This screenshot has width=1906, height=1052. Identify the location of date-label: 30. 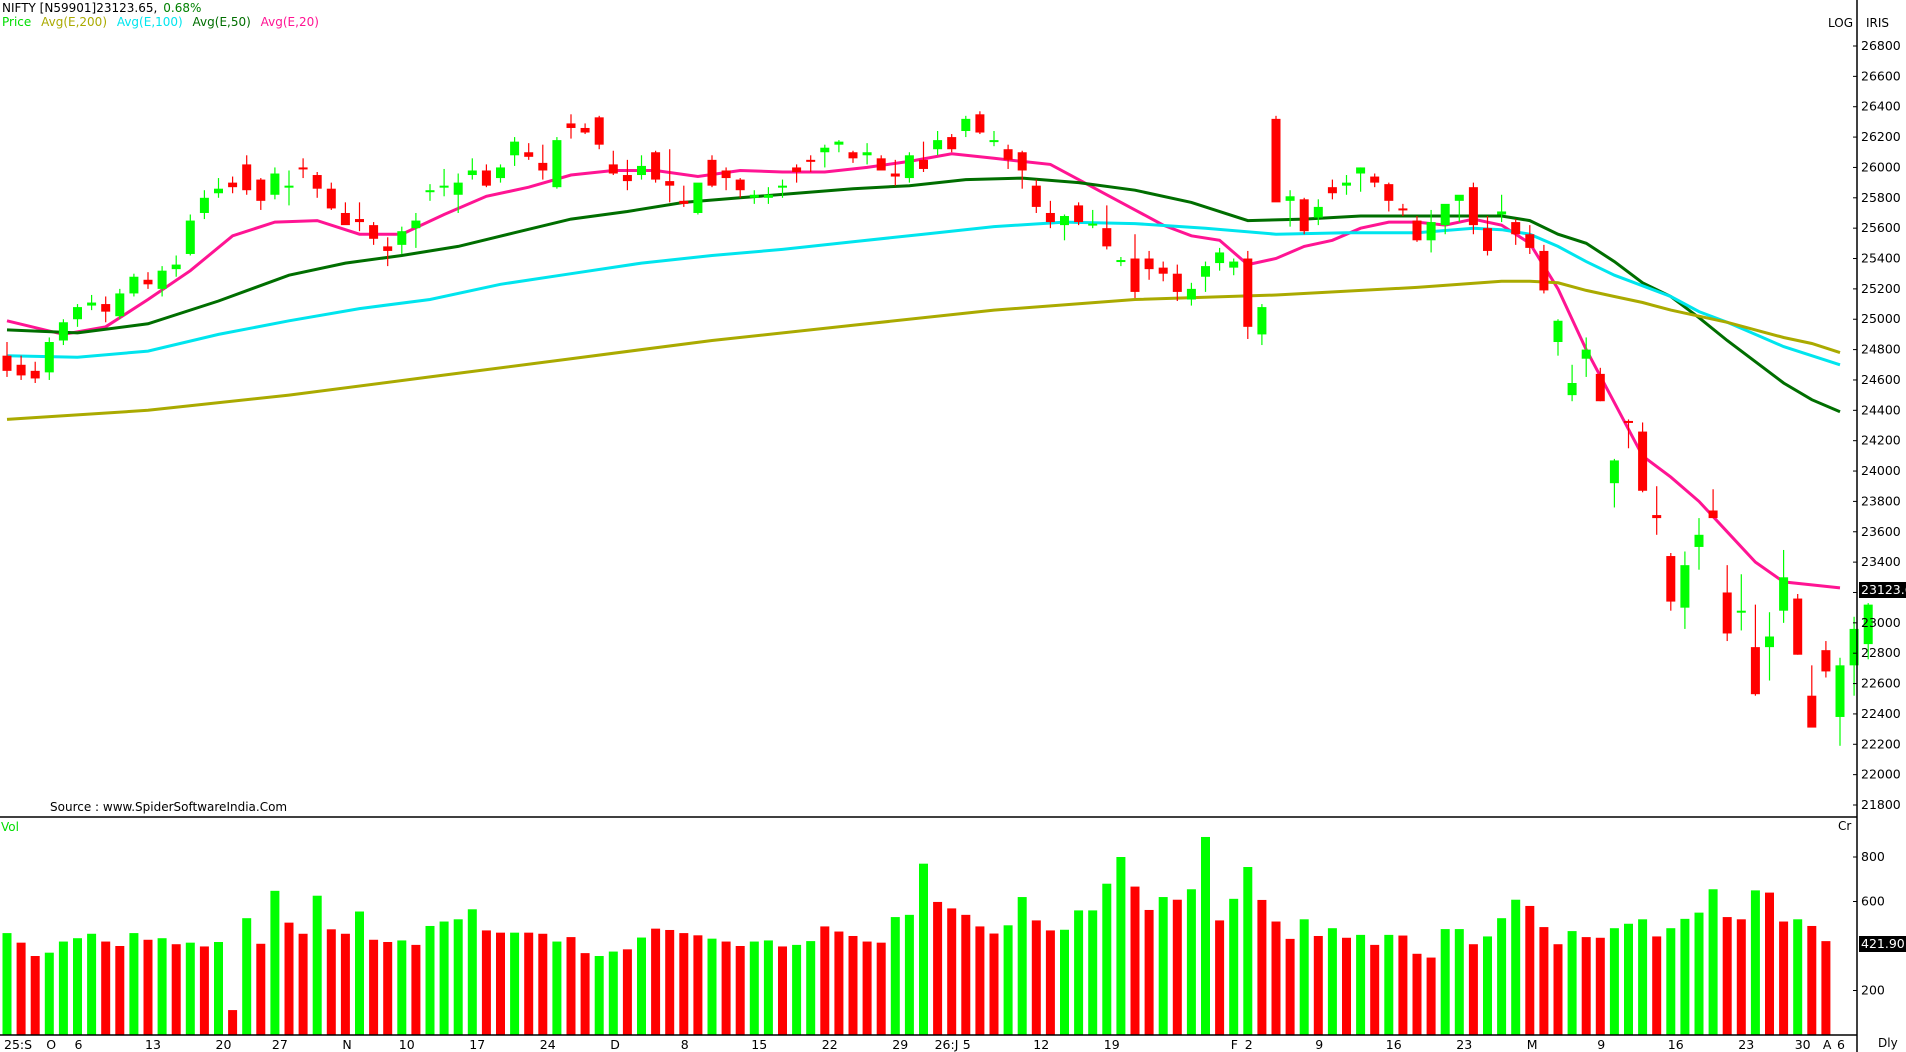
(1803, 1044).